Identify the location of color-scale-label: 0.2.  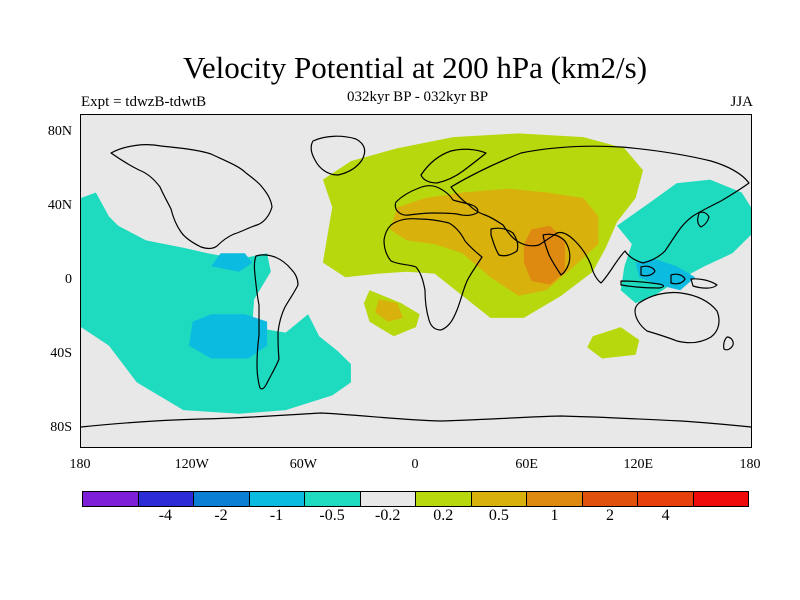
(443, 515).